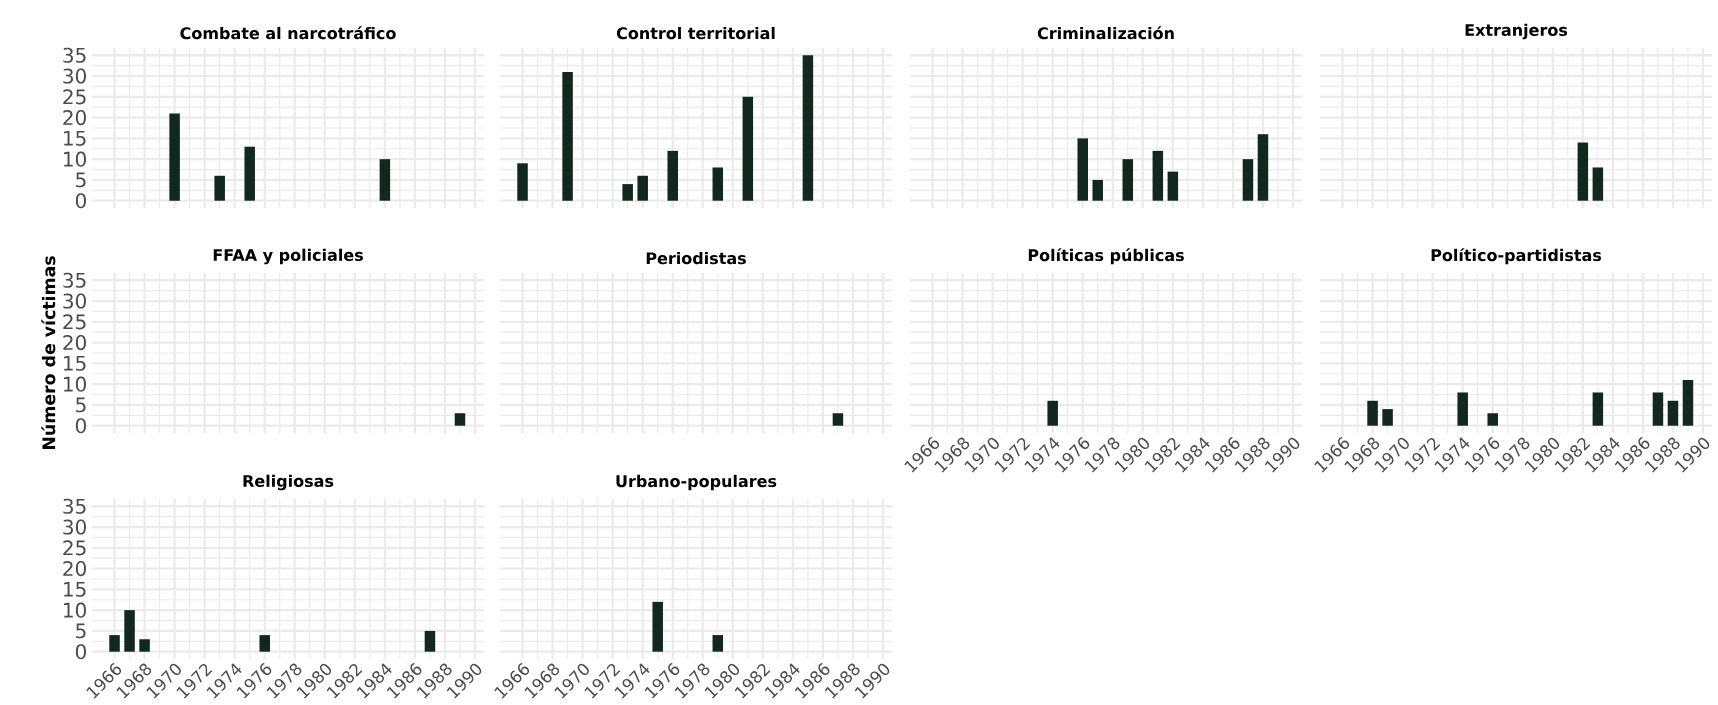 The image size is (1718, 705). Describe the element at coordinates (695, 33) in the screenshot. I see `chart-title: Control territorial` at that location.